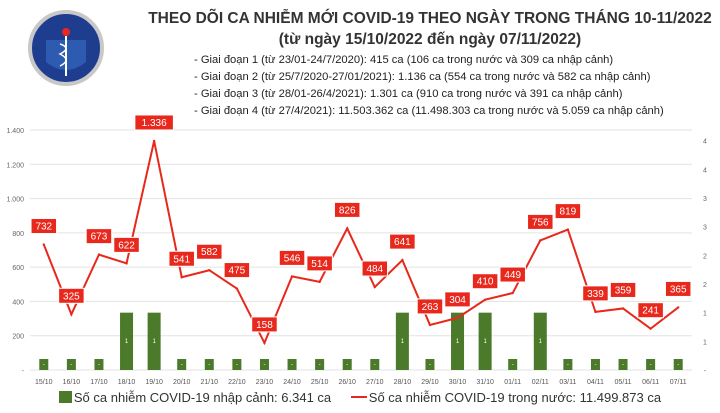  What do you see at coordinates (127, 382) in the screenshot?
I see `x-axis-tick: 18/10` at bounding box center [127, 382].